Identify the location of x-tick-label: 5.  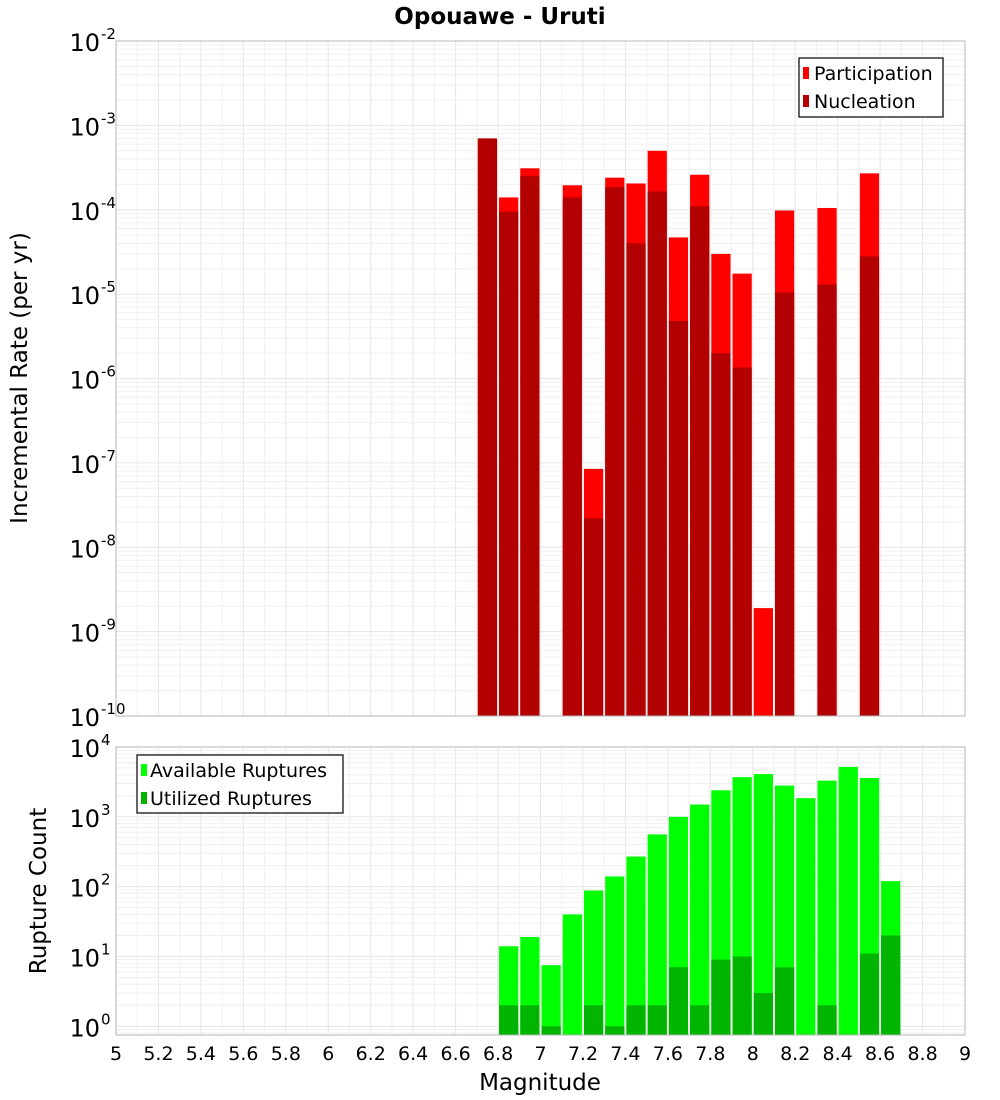
(116, 1054).